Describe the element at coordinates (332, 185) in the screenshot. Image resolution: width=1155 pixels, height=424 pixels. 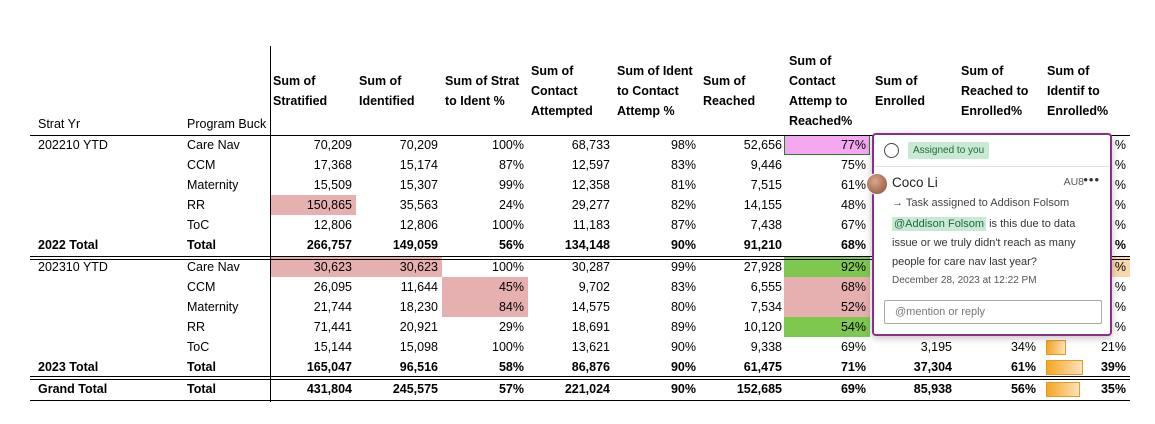
I see `table-cell: 15,509` at that location.